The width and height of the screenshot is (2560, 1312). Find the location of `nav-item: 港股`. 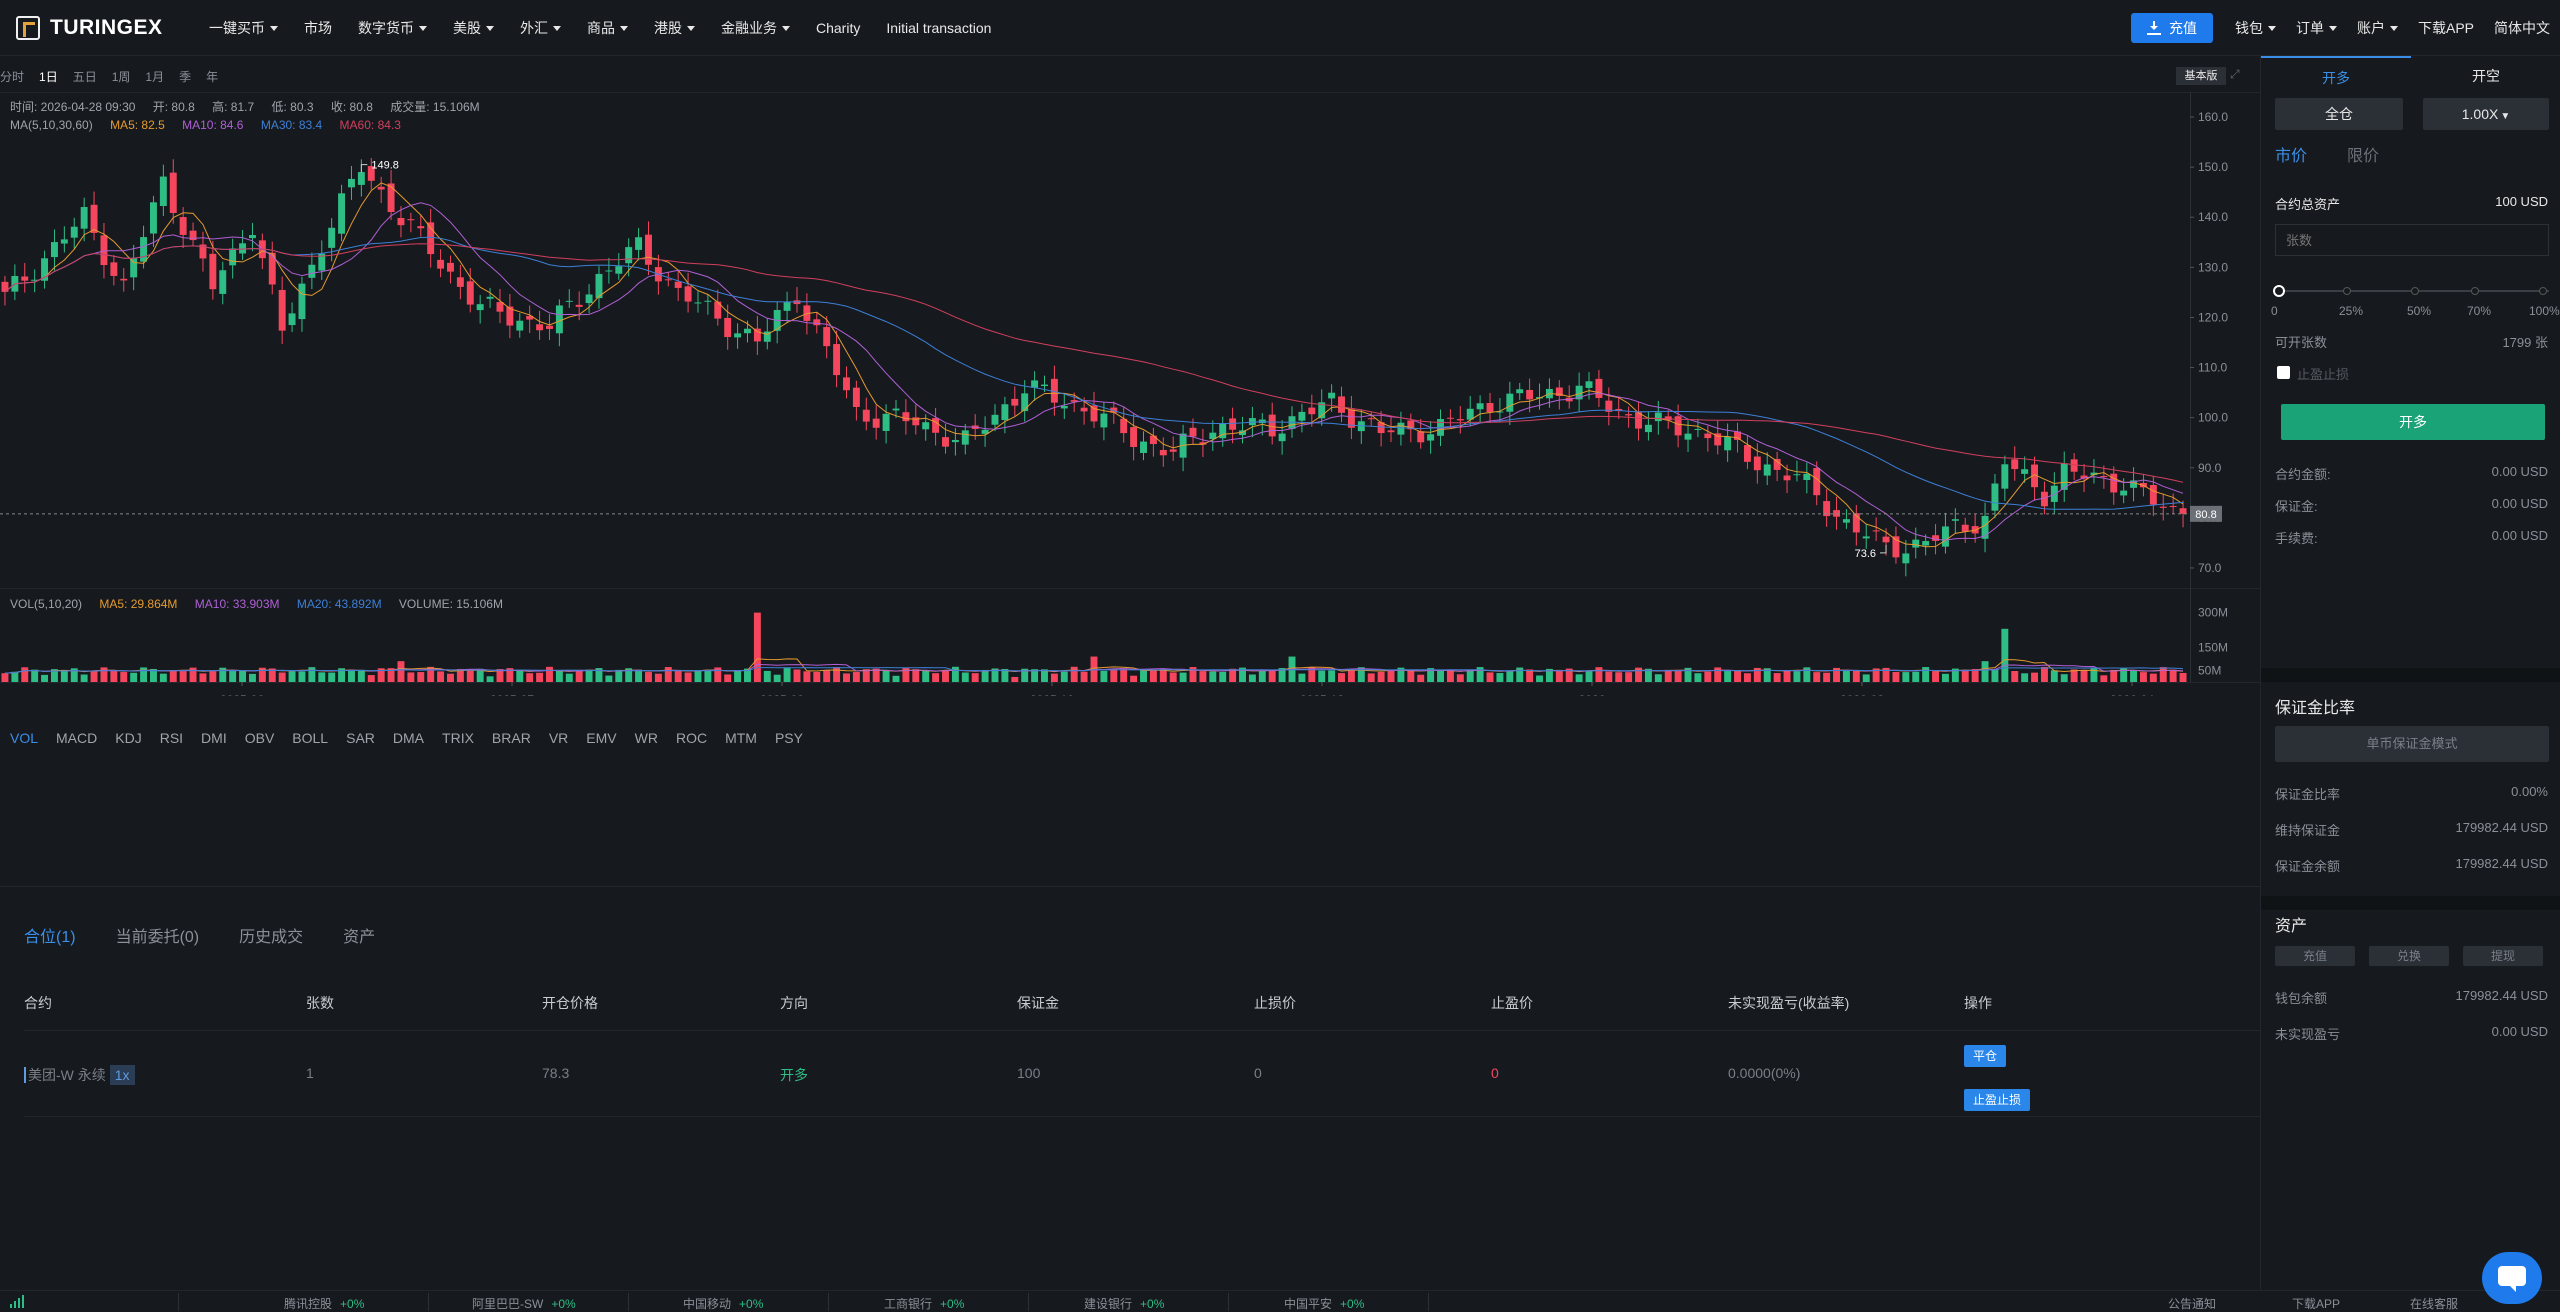

nav-item: 港股 is located at coordinates (674, 28).